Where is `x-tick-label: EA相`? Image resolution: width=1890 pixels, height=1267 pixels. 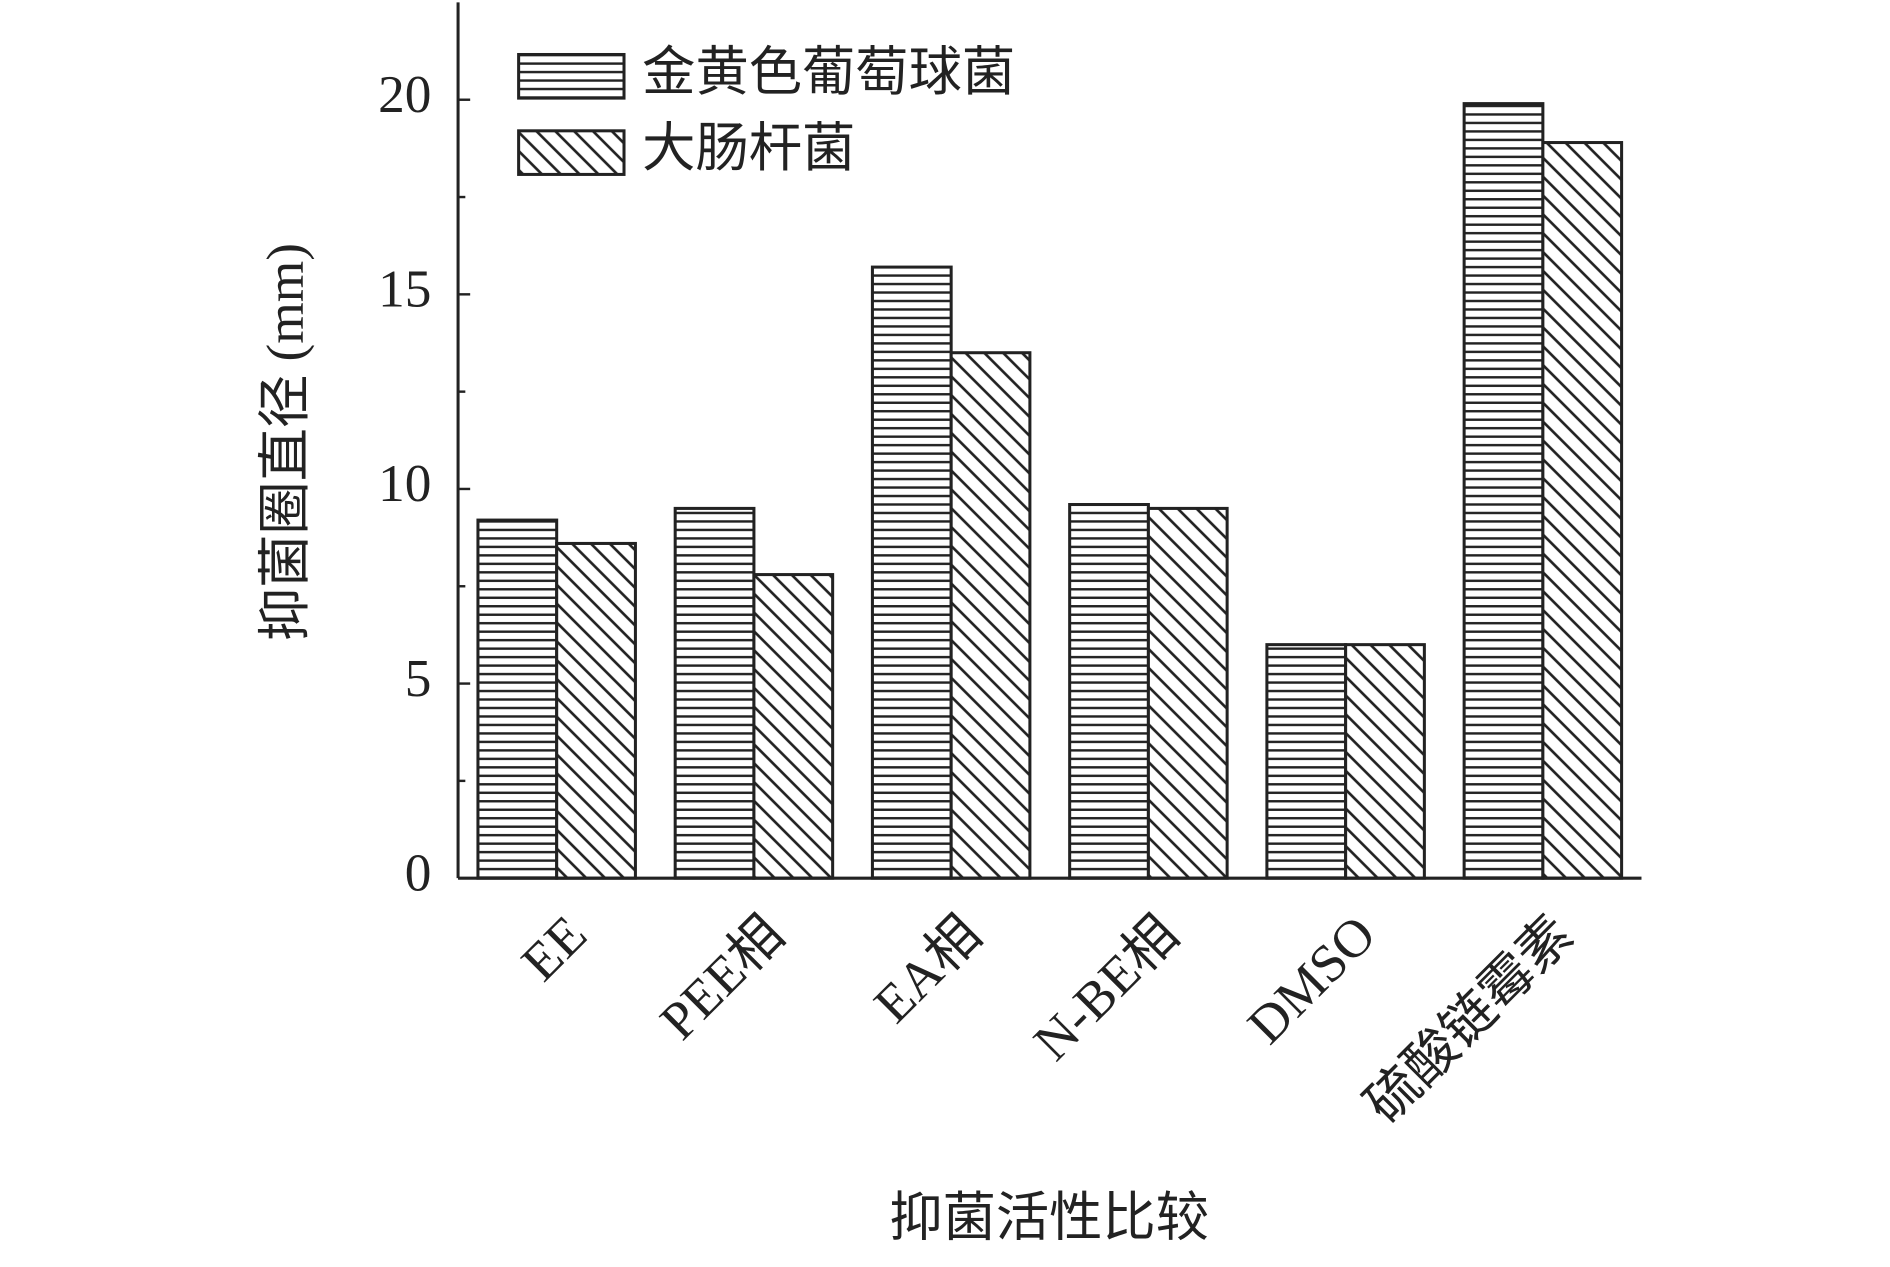 x-tick-label: EA相 is located at coordinates (928, 969).